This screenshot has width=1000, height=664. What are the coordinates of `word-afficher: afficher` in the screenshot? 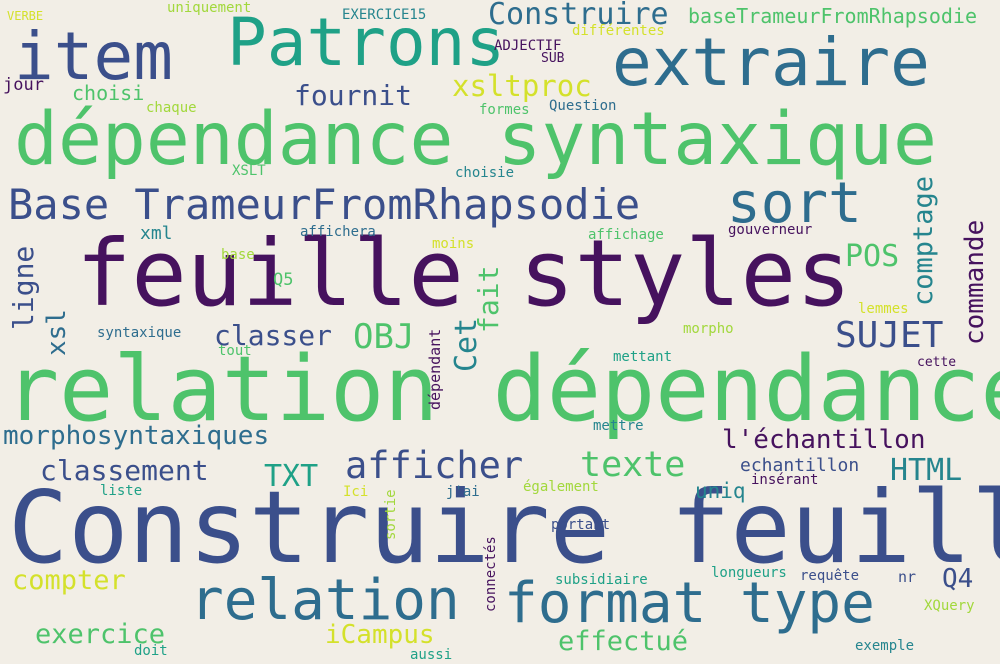 It's located at (434, 465).